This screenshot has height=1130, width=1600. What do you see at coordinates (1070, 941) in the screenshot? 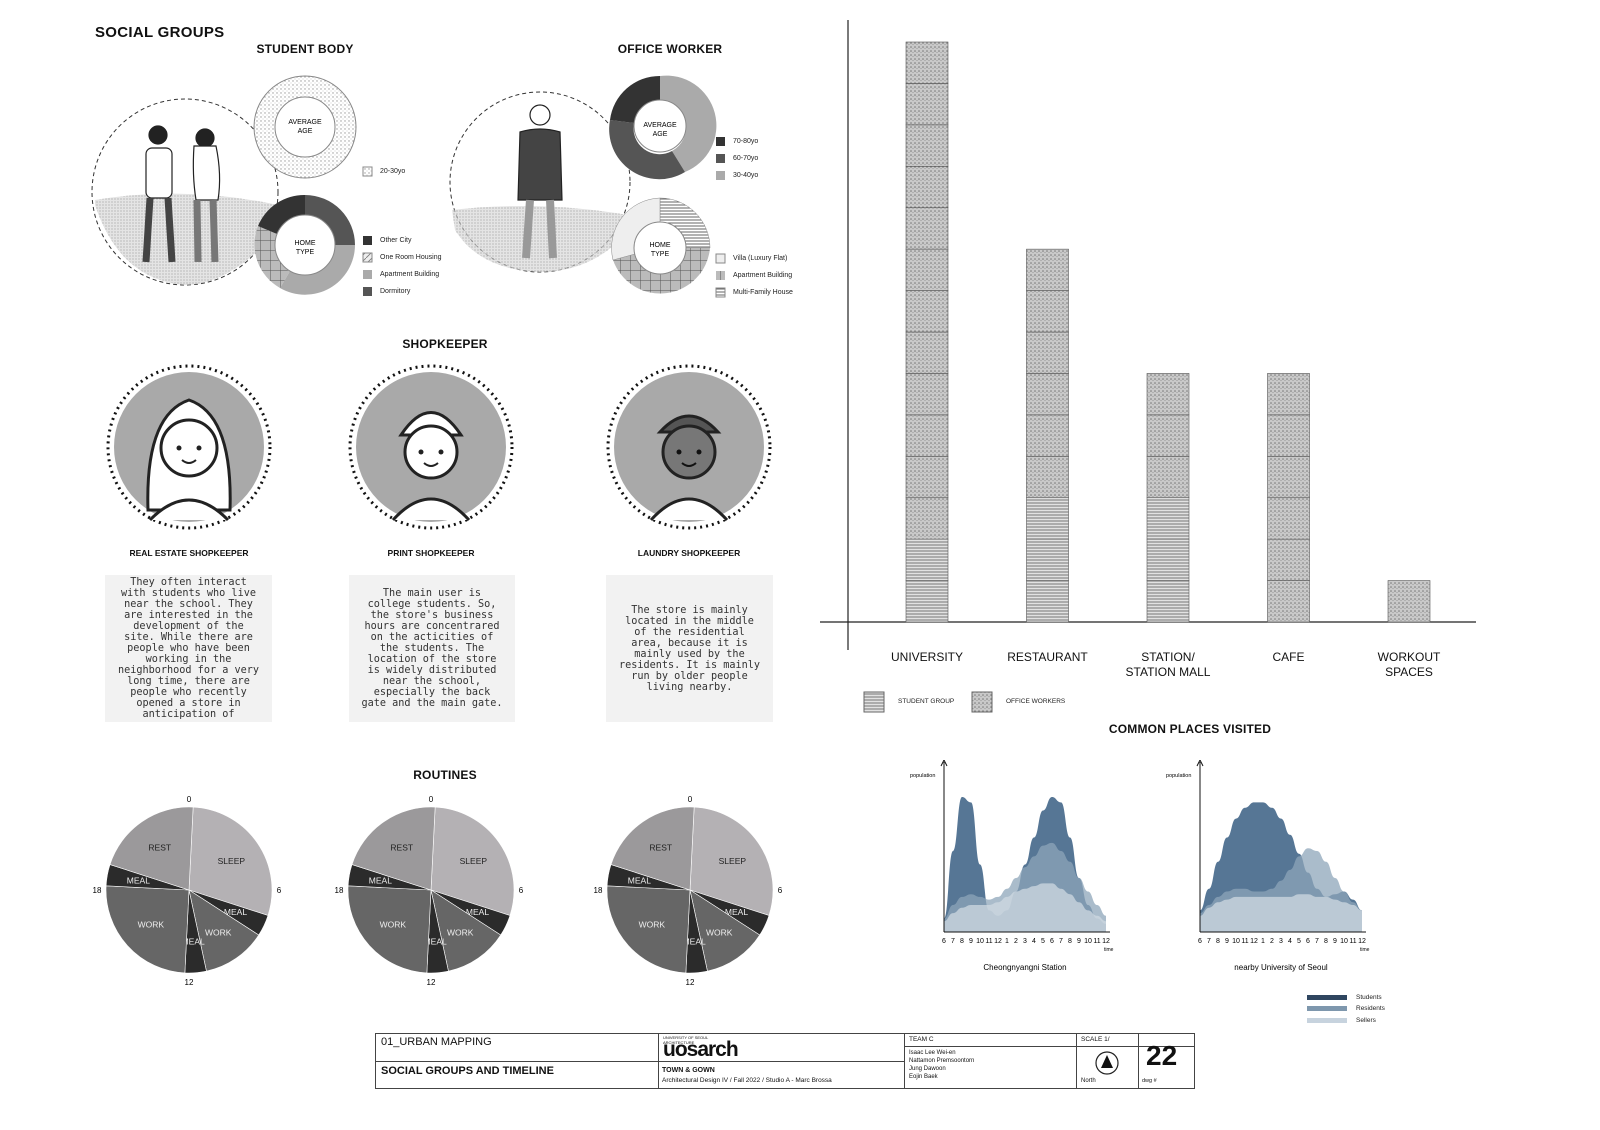
I see `area-x-tick: 8` at bounding box center [1070, 941].